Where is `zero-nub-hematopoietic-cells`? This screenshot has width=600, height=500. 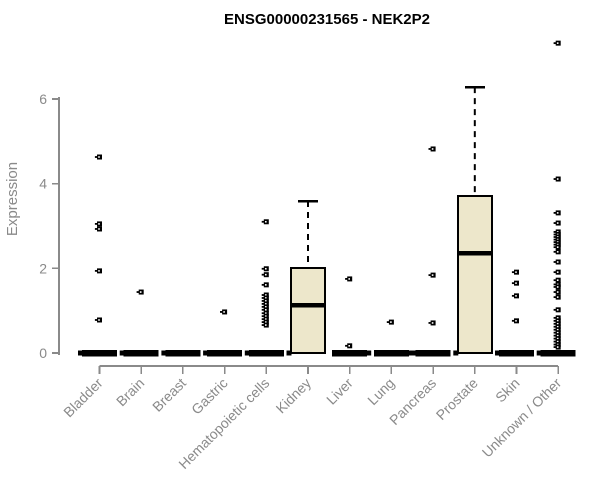
zero-nub-hematopoietic-cells is located at coordinates (247, 353).